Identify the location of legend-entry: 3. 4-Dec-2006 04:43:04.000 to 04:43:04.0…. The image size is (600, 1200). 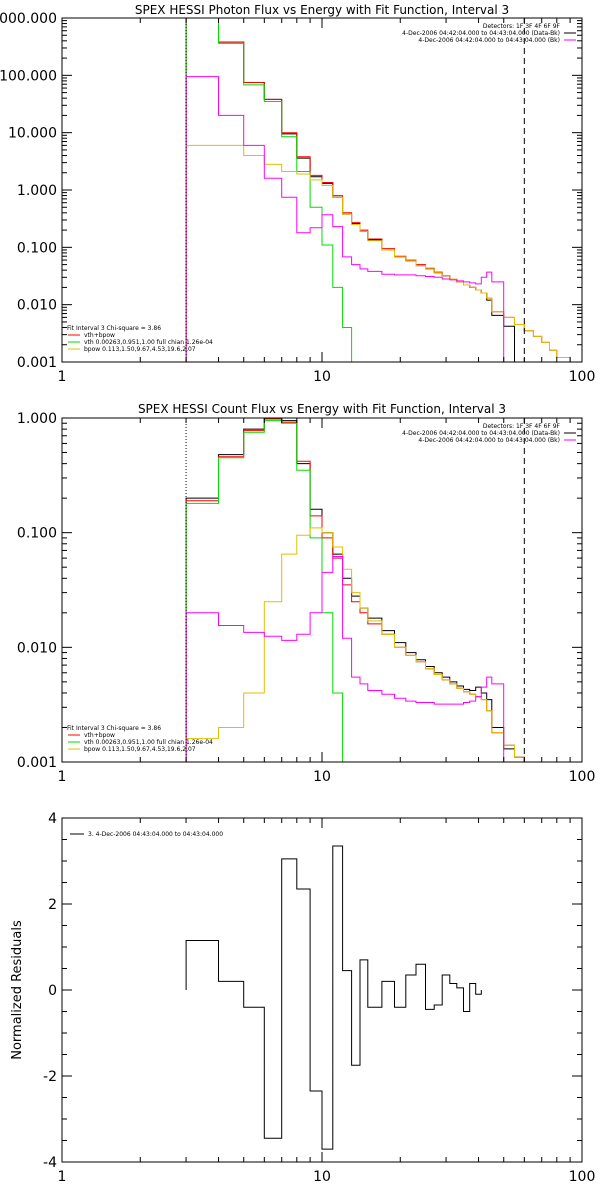
(155, 834).